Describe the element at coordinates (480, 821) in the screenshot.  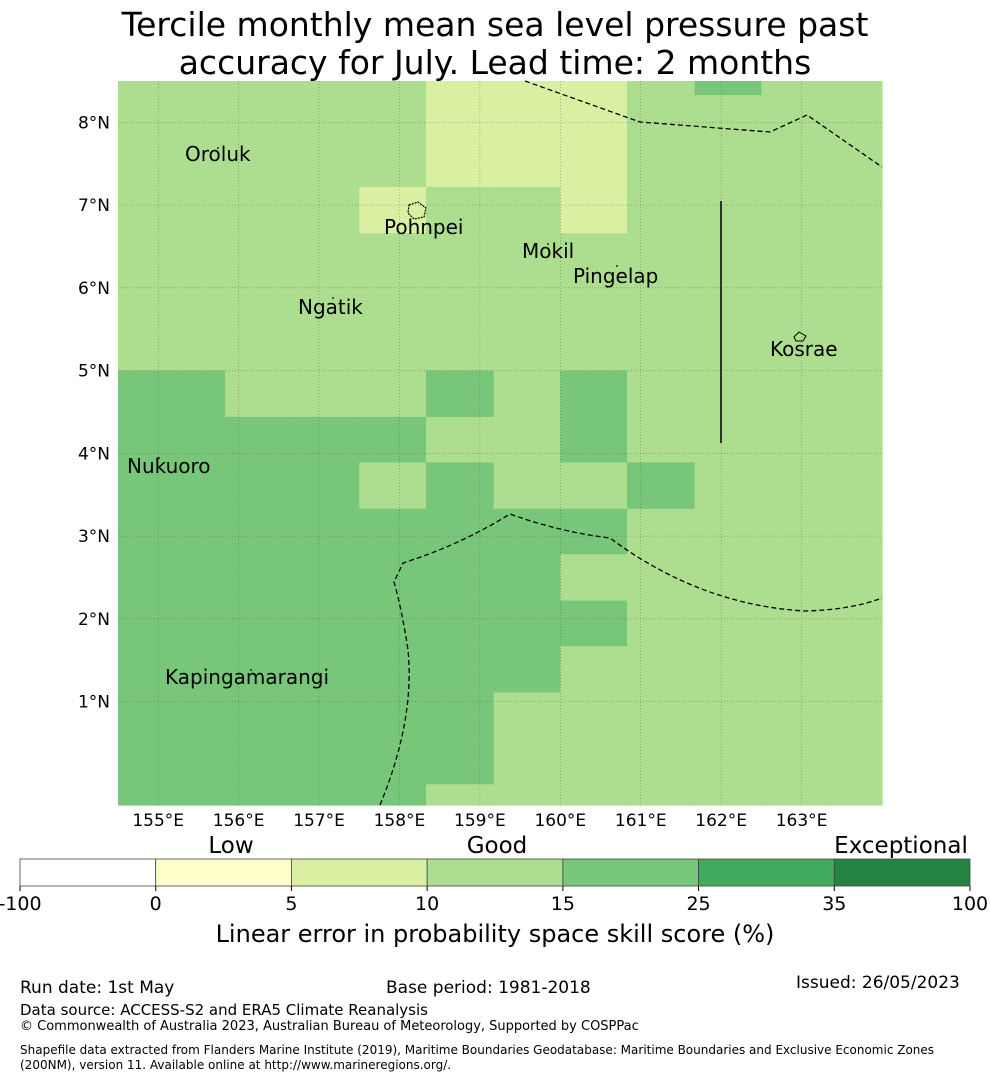
I see `lon-tick-label: 159°E` at that location.